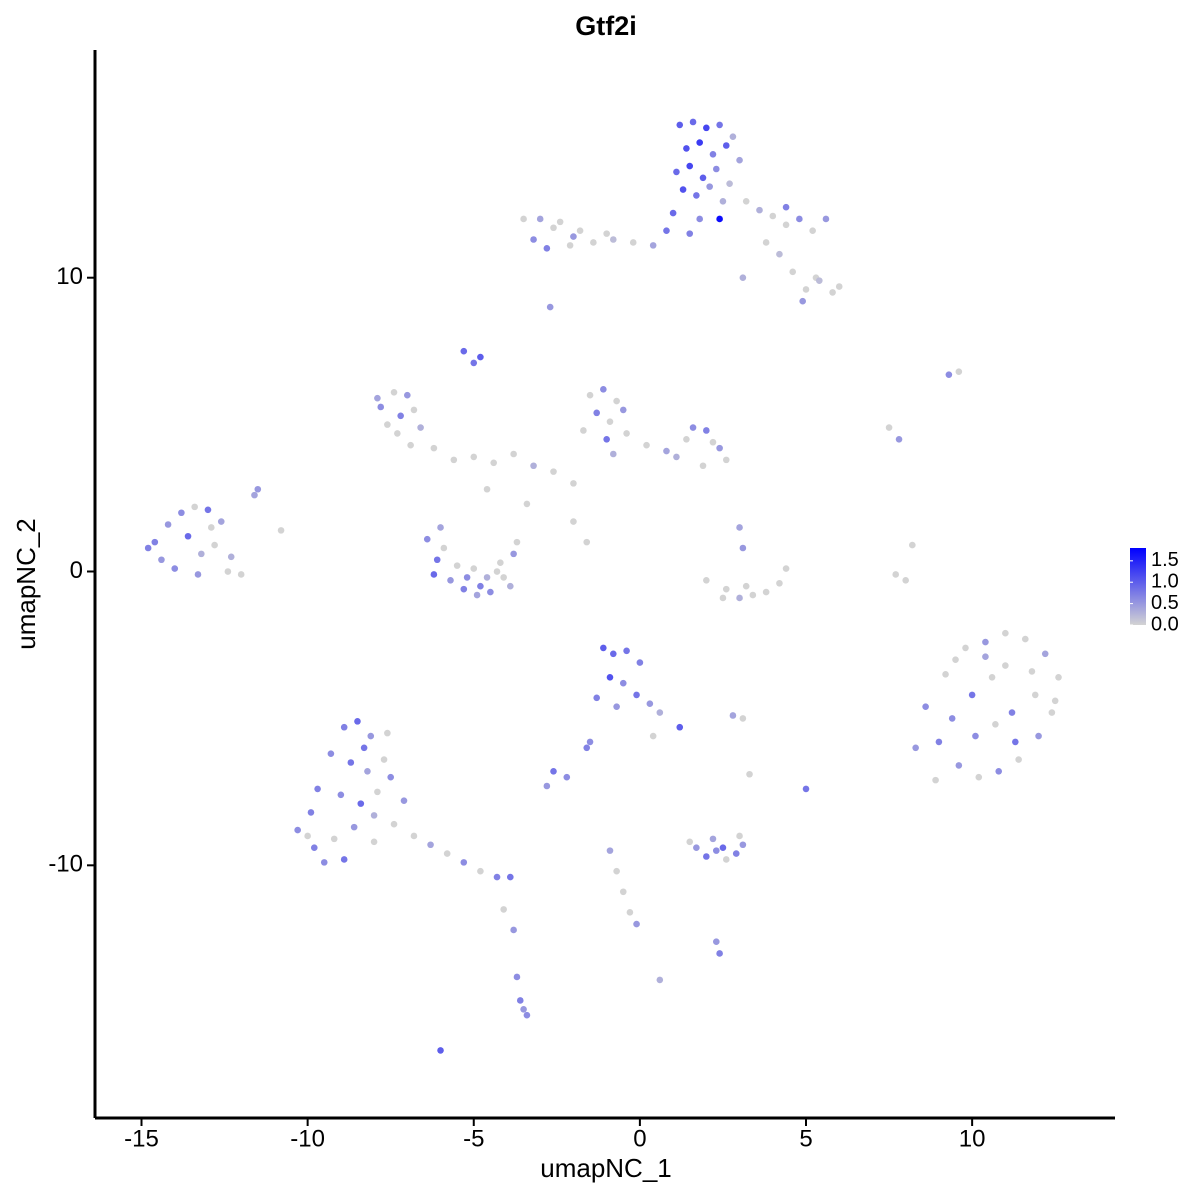 The height and width of the screenshot is (1200, 1200). I want to click on y-tick-label: 0, so click(76, 570).